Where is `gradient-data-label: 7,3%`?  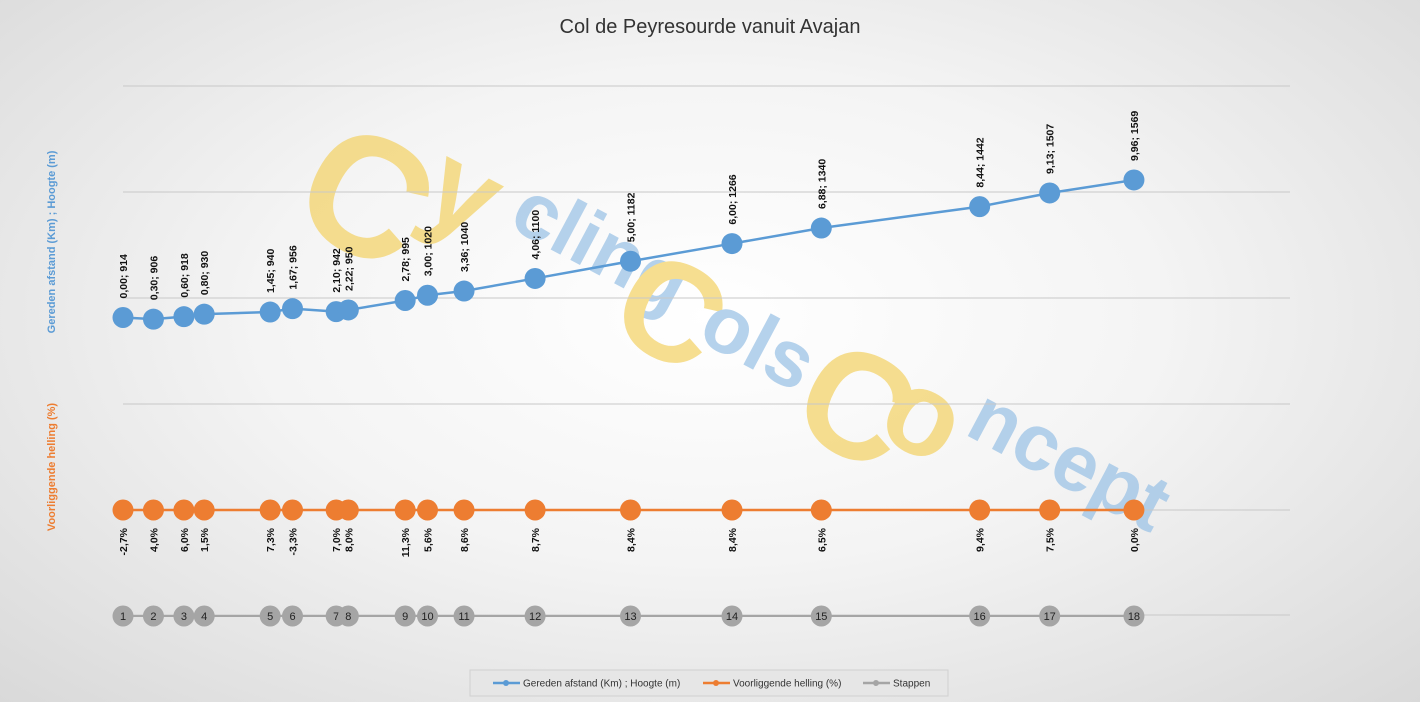
gradient-data-label: 7,3% is located at coordinates (271, 539).